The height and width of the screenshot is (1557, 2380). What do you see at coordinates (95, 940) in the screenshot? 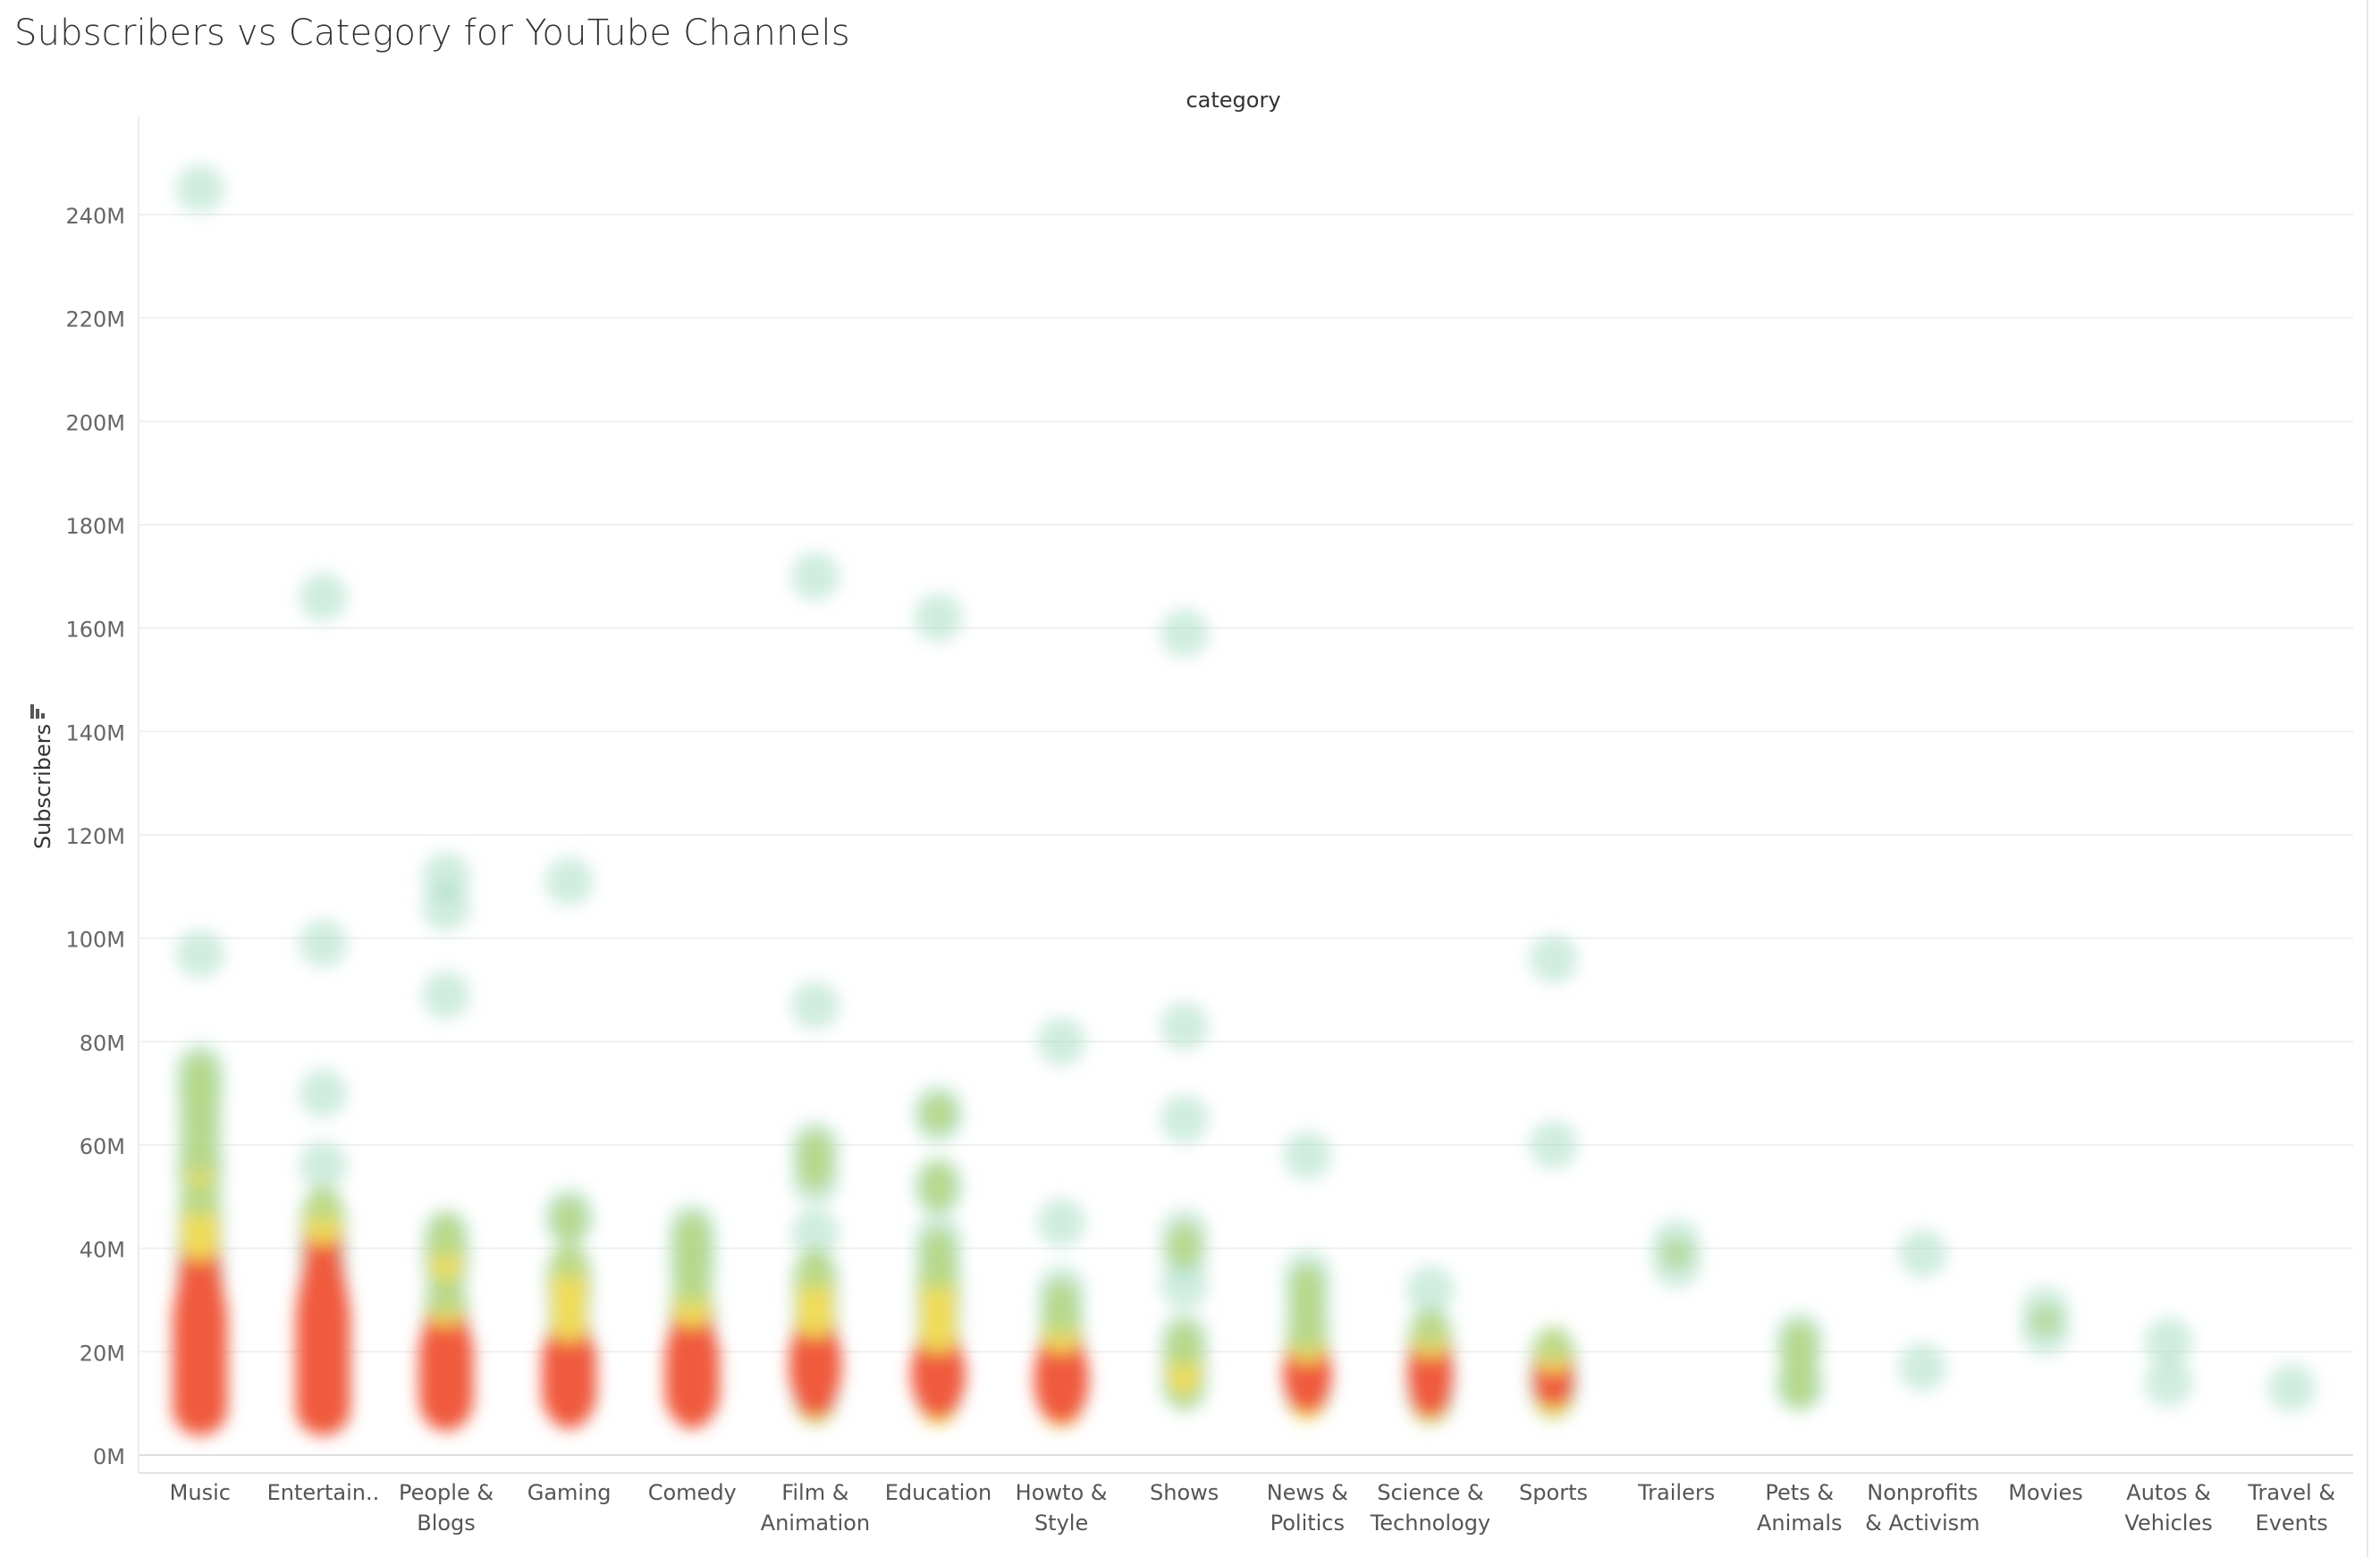
I see `y-tick-label: 100M` at bounding box center [95, 940].